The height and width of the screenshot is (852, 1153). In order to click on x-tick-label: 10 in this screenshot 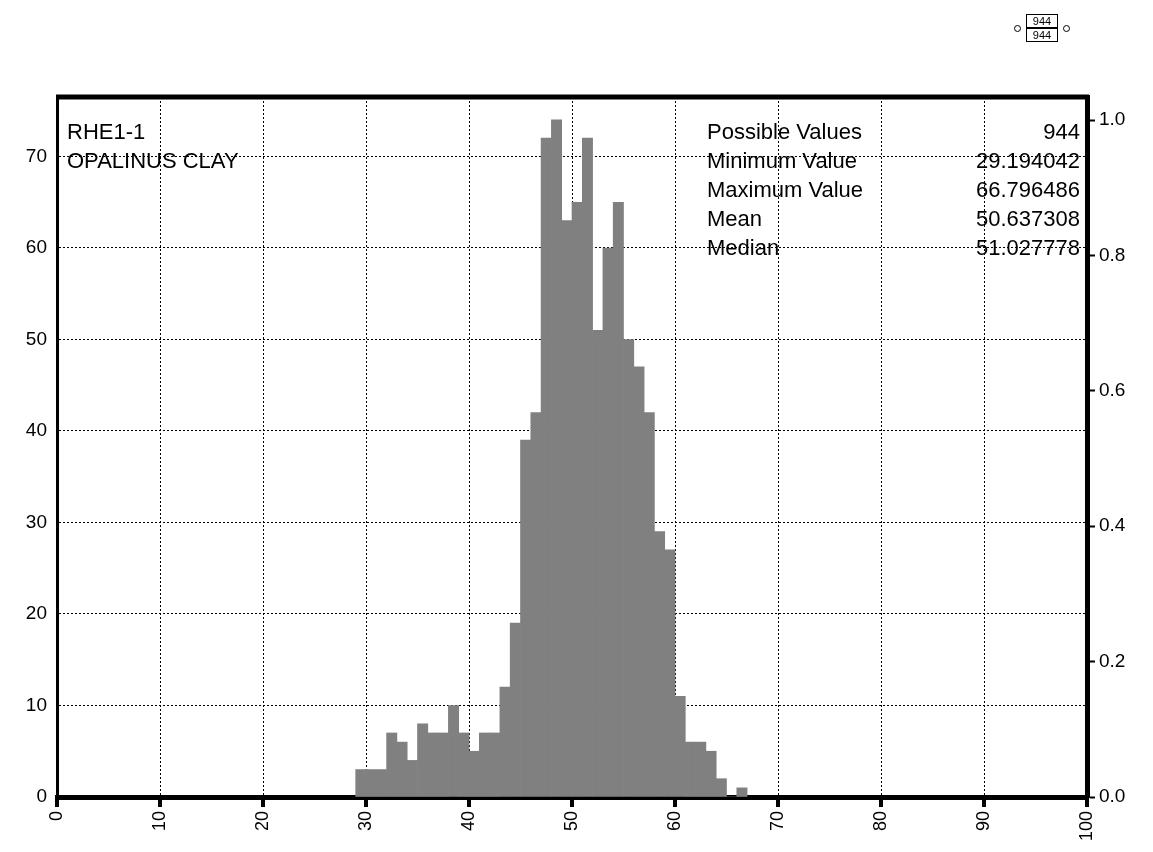, I will do `click(158, 821)`.